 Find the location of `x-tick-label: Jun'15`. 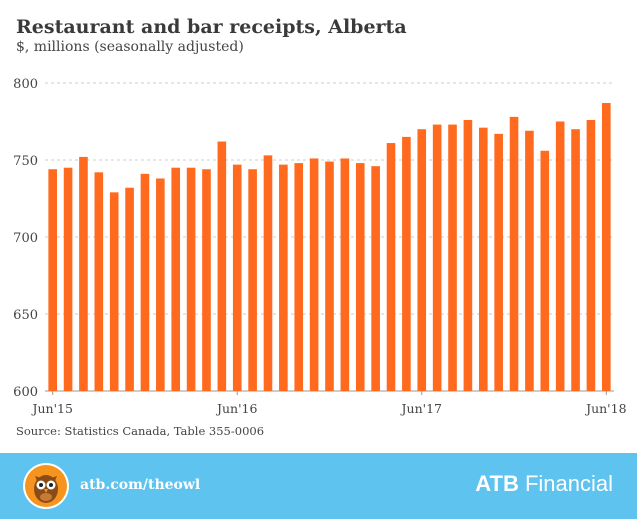

x-tick-label: Jun'15 is located at coordinates (51, 408).